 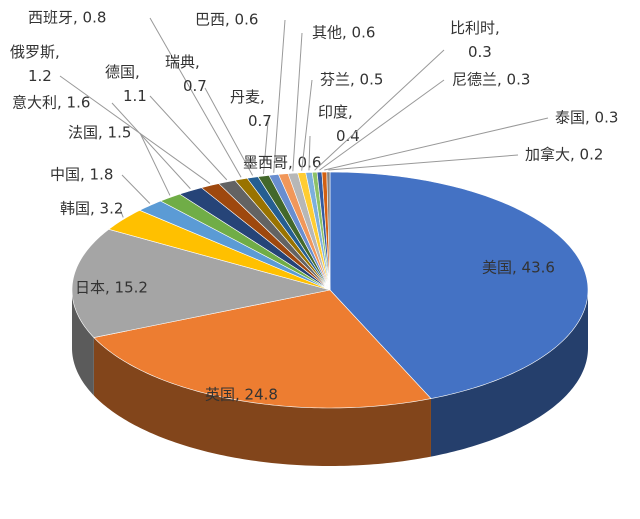 What do you see at coordinates (475, 40) in the screenshot?
I see `data-label: 比利时, 0.3` at bounding box center [475, 40].